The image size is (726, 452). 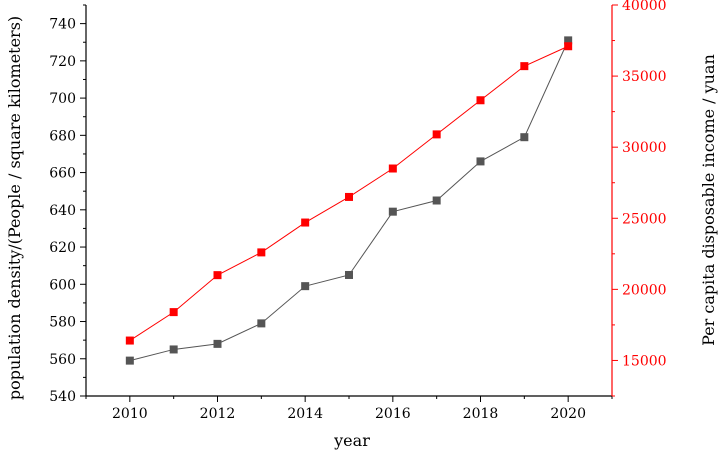 What do you see at coordinates (62, 211) in the screenshot?
I see `y-left-tick-label: 640` at bounding box center [62, 211].